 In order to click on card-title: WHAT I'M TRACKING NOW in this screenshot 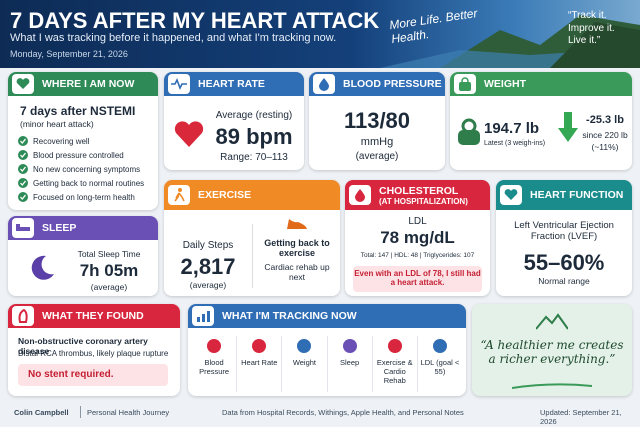, I will do `click(289, 316)`.